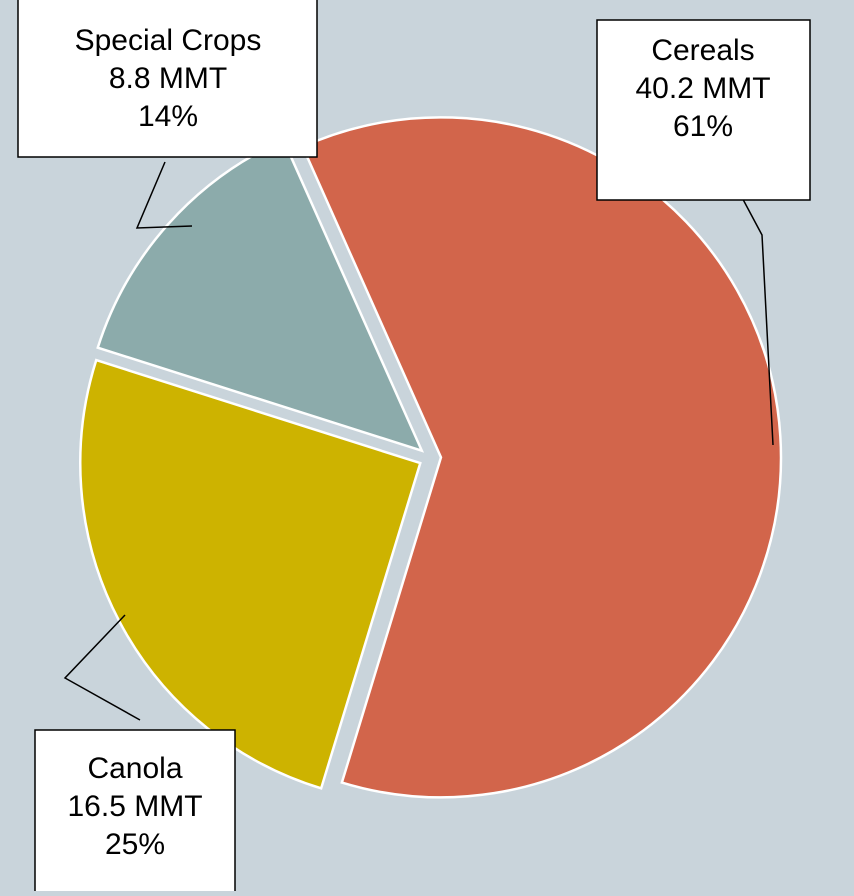 The height and width of the screenshot is (896, 854). I want to click on category-label: Cereals, so click(702, 50).